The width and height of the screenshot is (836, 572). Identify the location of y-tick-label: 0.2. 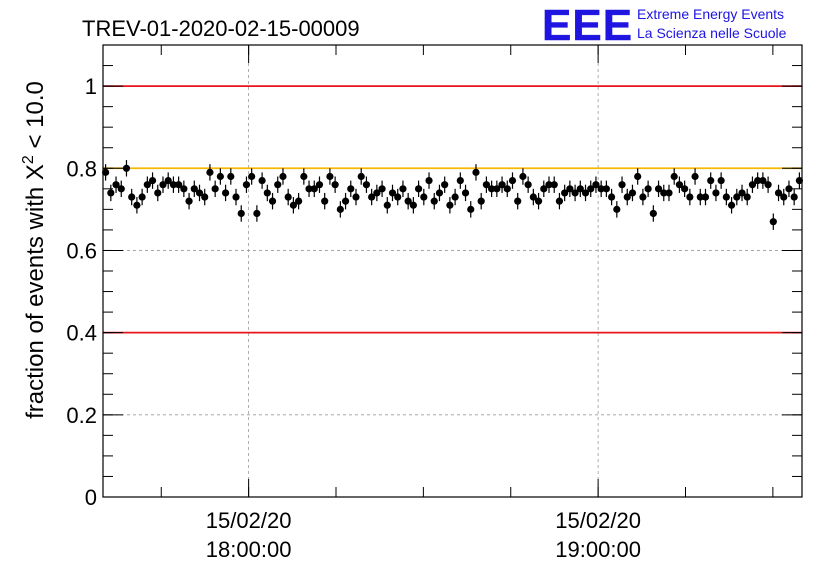
(81, 415).